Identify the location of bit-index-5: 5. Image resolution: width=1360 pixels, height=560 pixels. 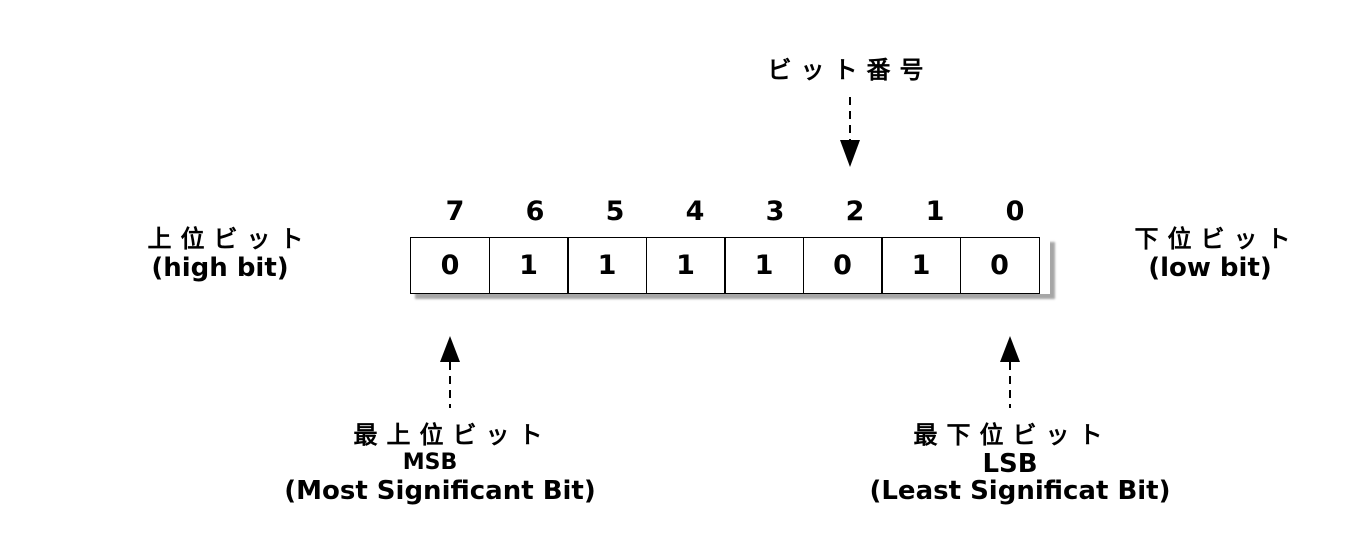
(615, 211).